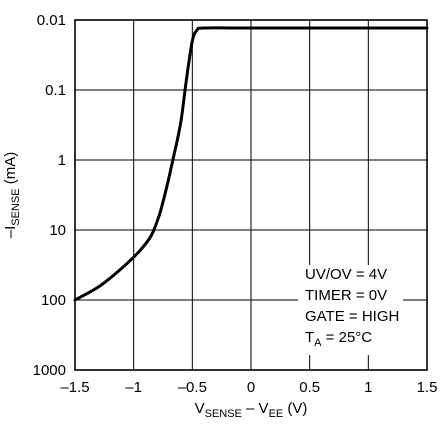 This screenshot has width=440, height=435. I want to click on y-tick-label: 1, so click(62, 160).